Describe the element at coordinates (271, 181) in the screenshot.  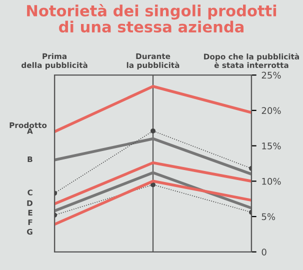
I see `y-tick-label: 10%` at that location.